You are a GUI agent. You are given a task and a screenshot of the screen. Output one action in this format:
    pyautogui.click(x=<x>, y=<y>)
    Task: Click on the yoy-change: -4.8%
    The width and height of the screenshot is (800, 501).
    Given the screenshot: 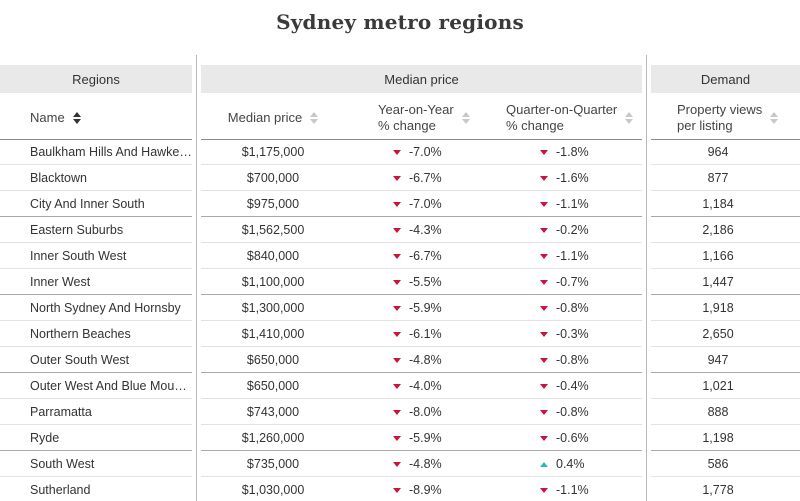 What is the action you would take?
    pyautogui.click(x=420, y=464)
    